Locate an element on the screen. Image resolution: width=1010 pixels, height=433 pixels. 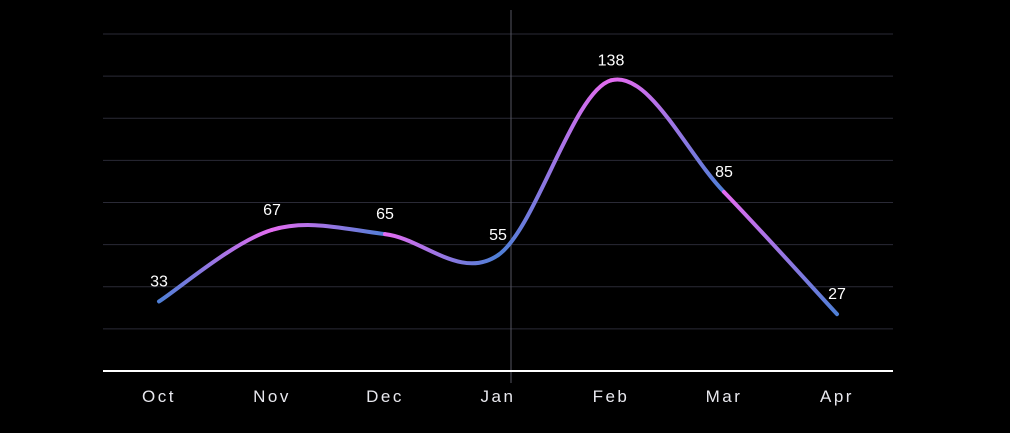
line-segment-oct-nov is located at coordinates (215, 265).